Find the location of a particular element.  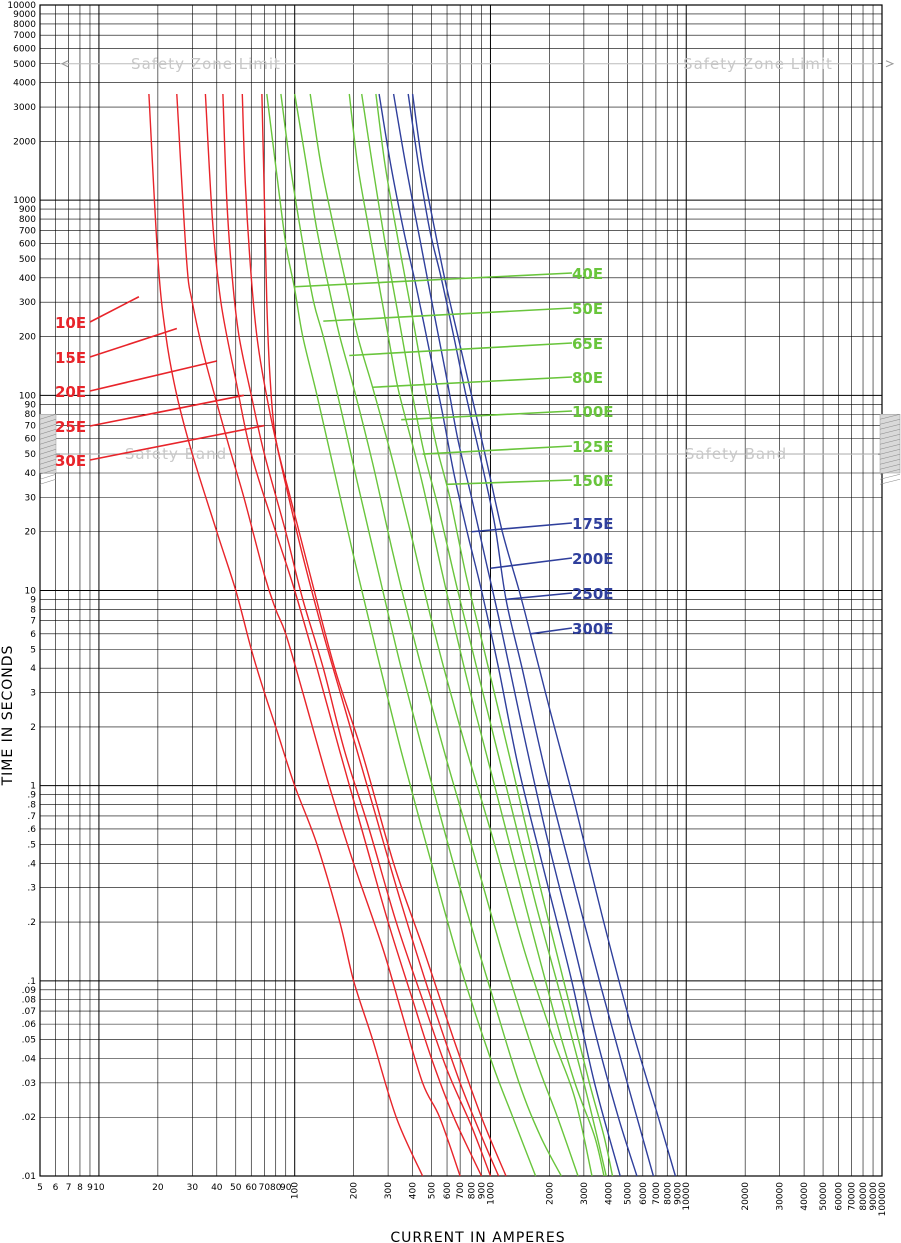

y-tick-label: .03 is located at coordinates (29, 1084).